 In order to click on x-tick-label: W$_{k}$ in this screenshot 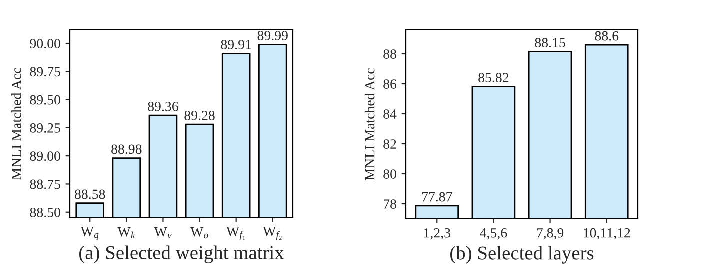, I will do `click(127, 233)`.